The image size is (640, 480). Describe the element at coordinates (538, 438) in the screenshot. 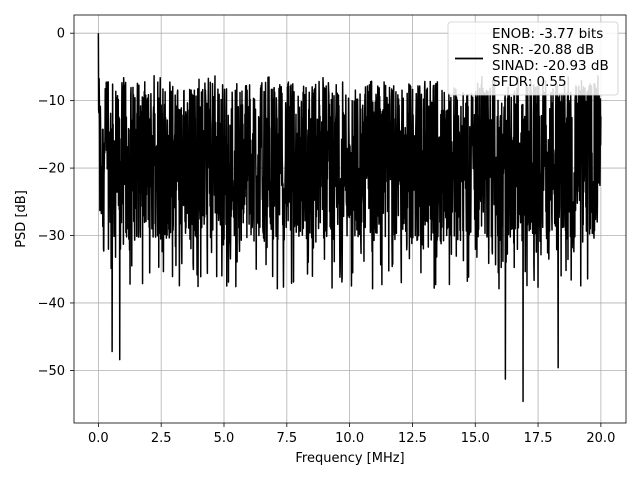

I see `x-tick-label: 17.5` at that location.